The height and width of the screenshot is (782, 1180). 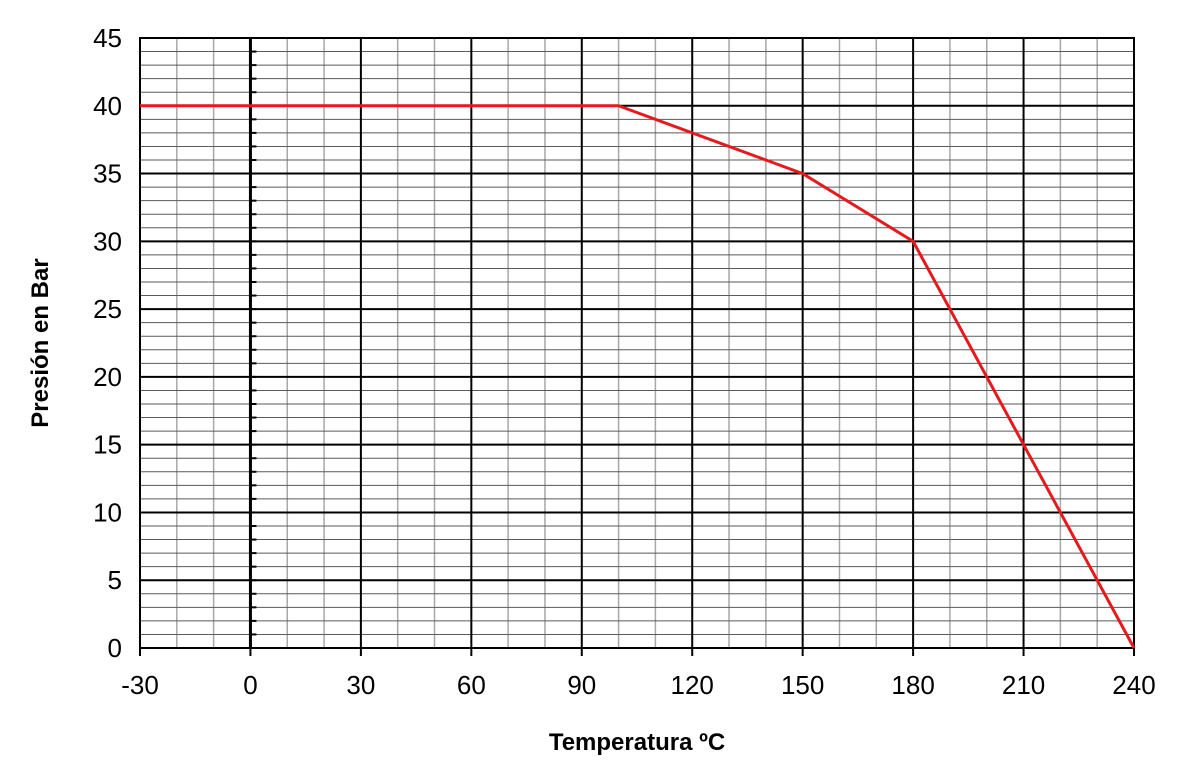 What do you see at coordinates (40, 342) in the screenshot?
I see `y-axis-title: Presión en Bar` at bounding box center [40, 342].